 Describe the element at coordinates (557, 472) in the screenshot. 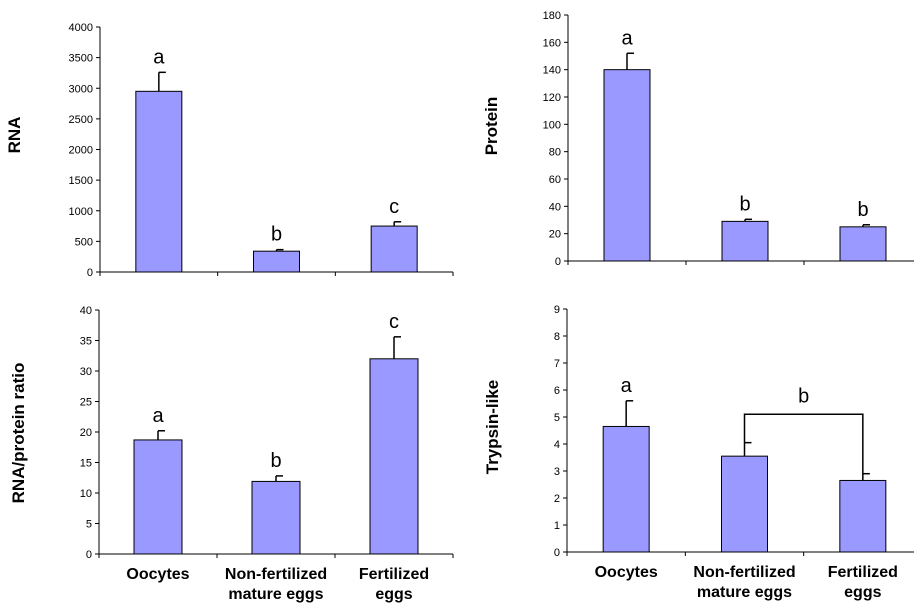

I see `y-tick-label: 3` at that location.